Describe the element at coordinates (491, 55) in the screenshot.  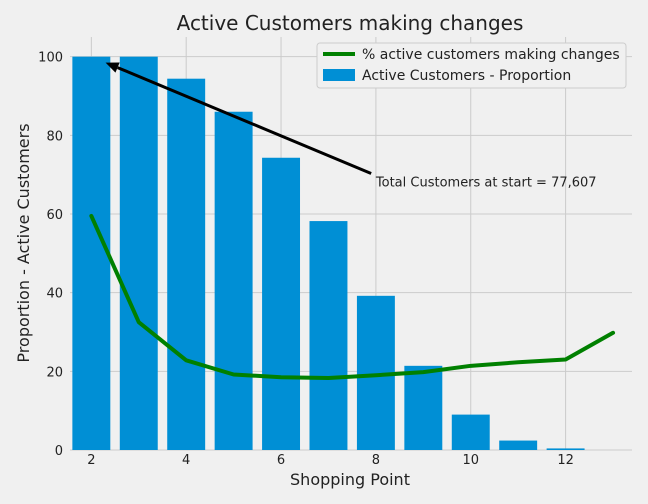
I see `legend-label-line: % active customers making changes` at that location.